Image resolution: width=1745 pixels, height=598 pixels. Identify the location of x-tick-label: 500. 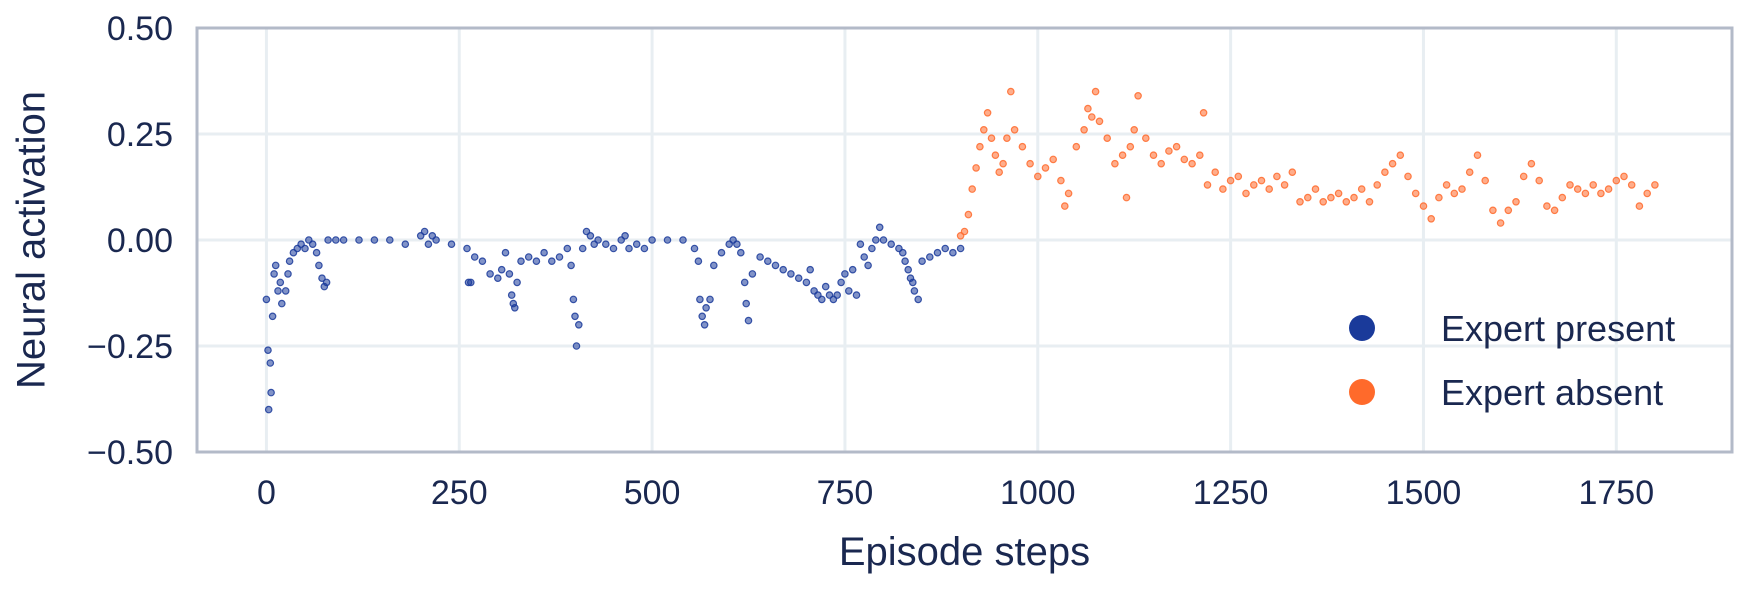
(652, 493).